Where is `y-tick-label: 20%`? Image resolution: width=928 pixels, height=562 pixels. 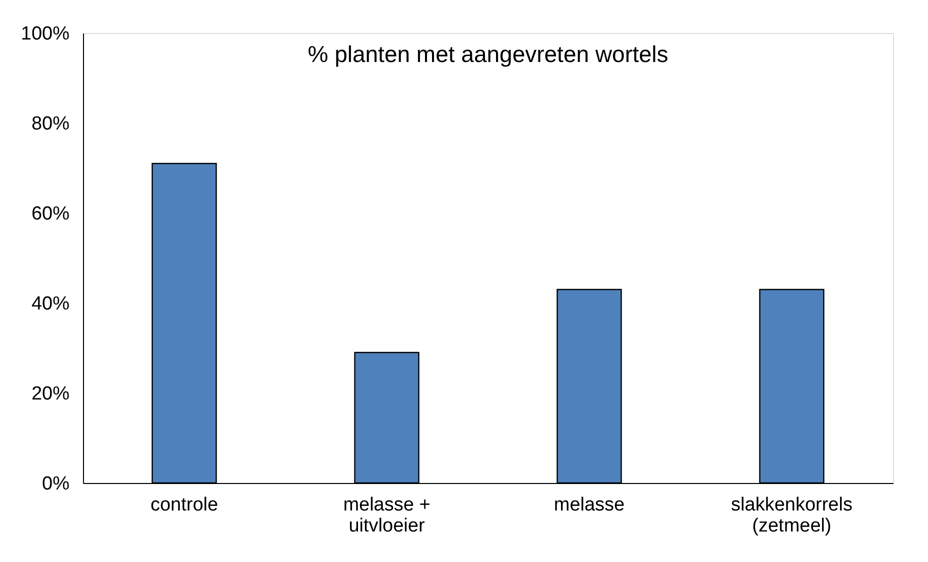
y-tick-label: 20% is located at coordinates (50, 394).